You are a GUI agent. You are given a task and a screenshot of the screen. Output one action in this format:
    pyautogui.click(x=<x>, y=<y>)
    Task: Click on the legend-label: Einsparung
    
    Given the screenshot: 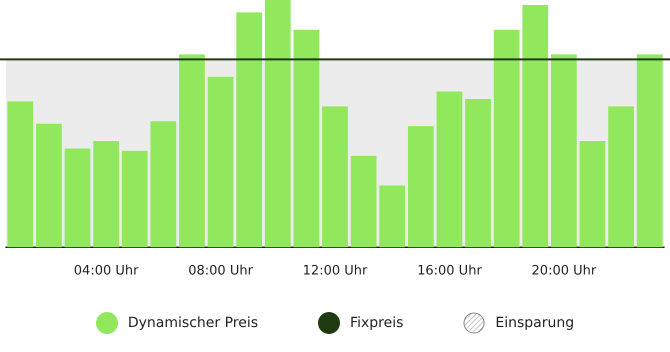 What is the action you would take?
    pyautogui.click(x=534, y=323)
    